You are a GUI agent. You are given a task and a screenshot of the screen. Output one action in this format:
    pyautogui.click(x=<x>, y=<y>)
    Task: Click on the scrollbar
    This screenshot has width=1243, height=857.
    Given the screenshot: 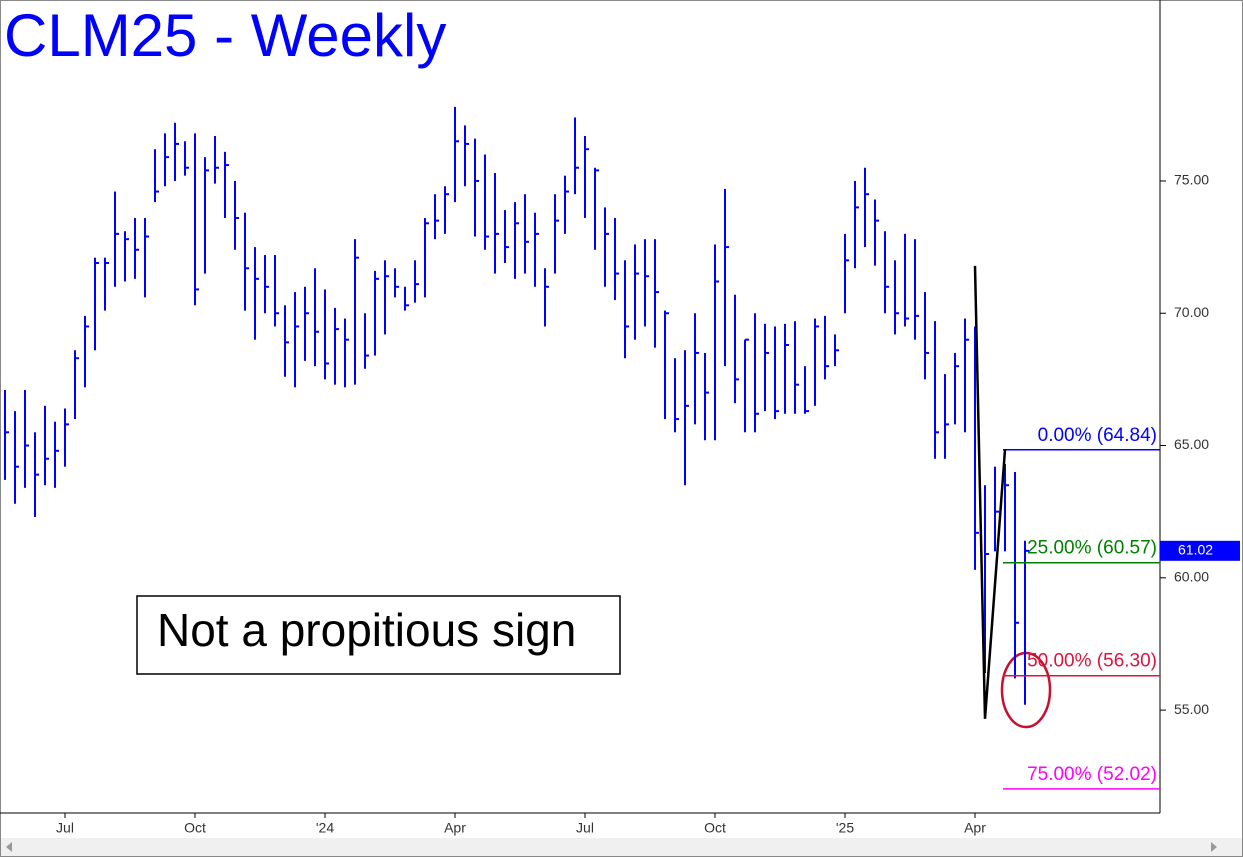 What is the action you would take?
    pyautogui.click(x=621, y=847)
    